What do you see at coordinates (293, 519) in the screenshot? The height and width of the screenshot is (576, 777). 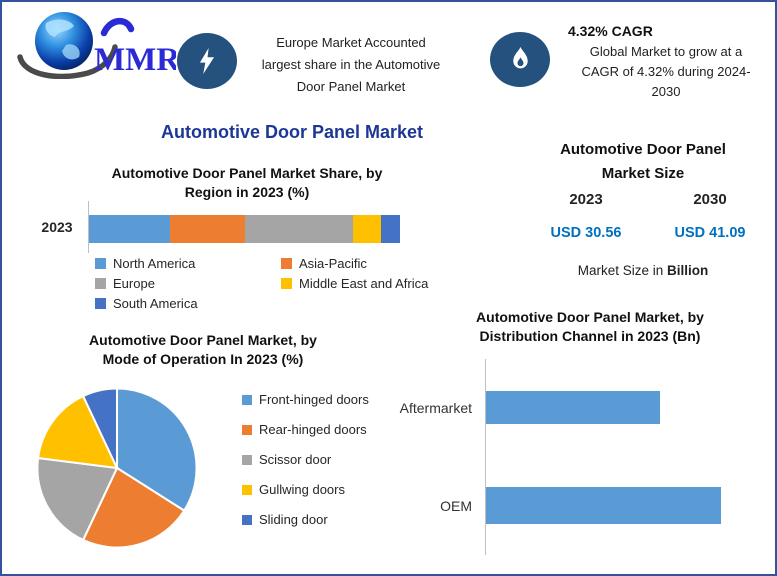 I see `legend-label: Sliding door` at bounding box center [293, 519].